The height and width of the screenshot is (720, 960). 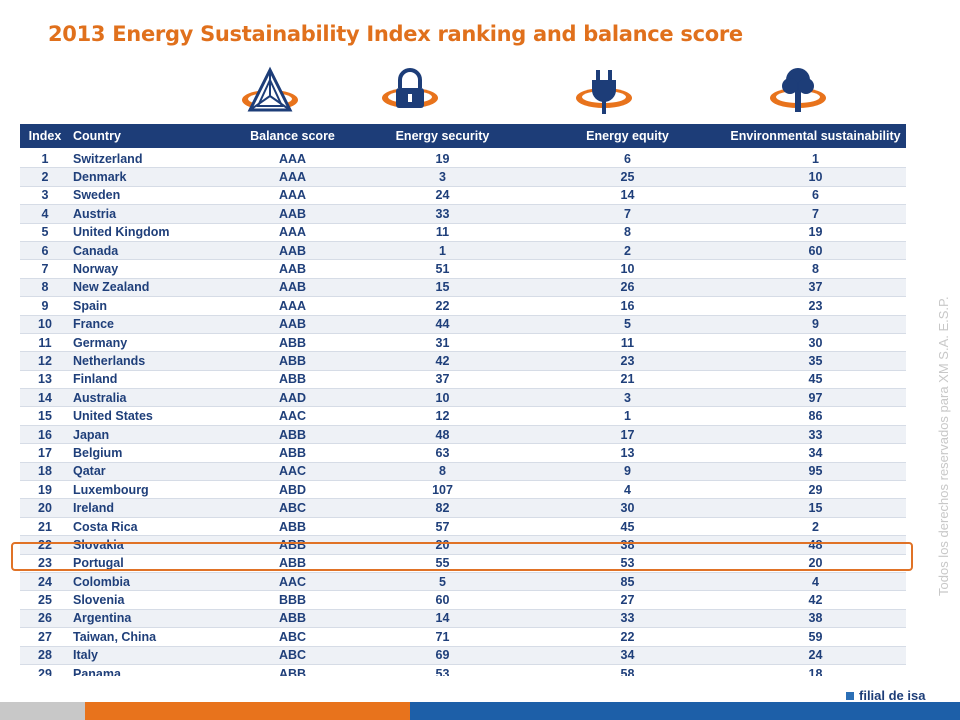 I want to click on footer-bar-blue, so click(x=685, y=711).